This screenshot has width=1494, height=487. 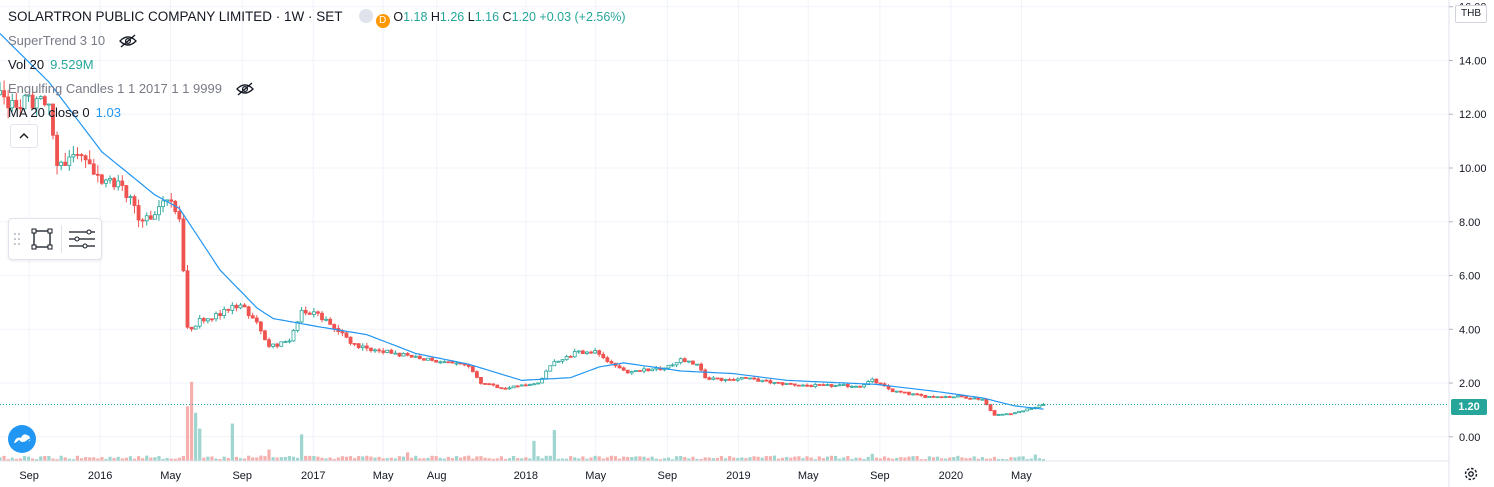 What do you see at coordinates (72, 40) in the screenshot?
I see `indicator-supertrend: SuperTrend 3 10` at bounding box center [72, 40].